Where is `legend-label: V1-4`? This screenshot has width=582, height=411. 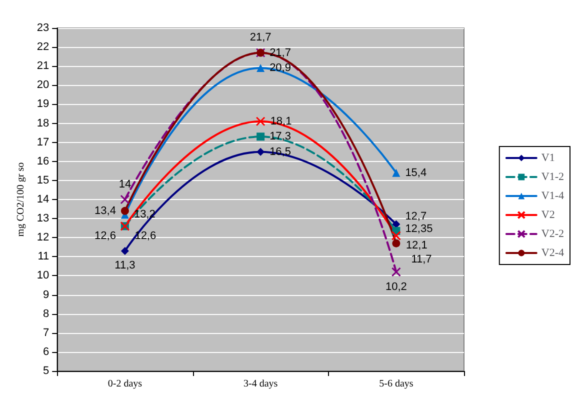
legend-label: V1-4 is located at coordinates (552, 196).